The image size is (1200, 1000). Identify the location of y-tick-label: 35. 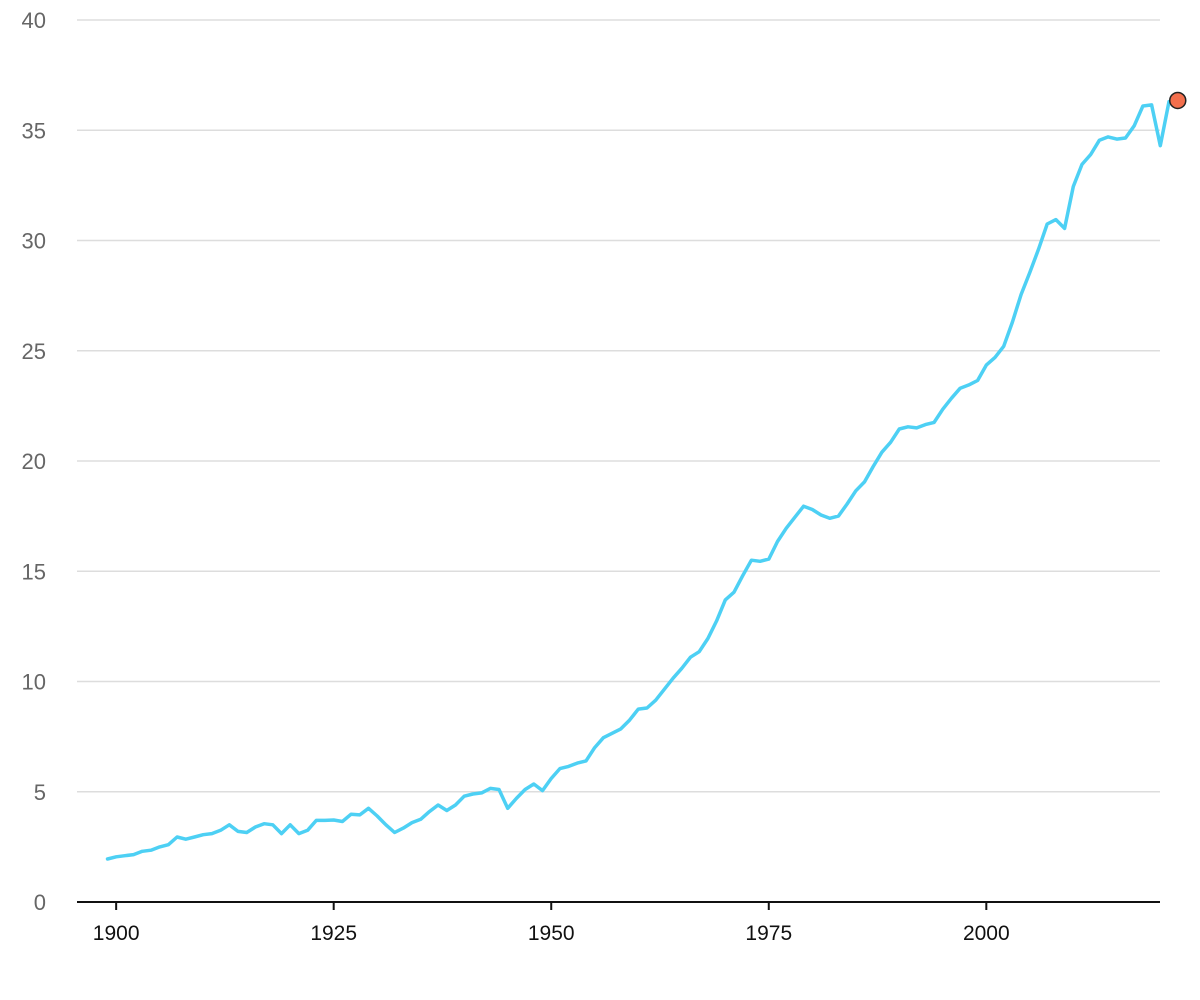
(34, 130).